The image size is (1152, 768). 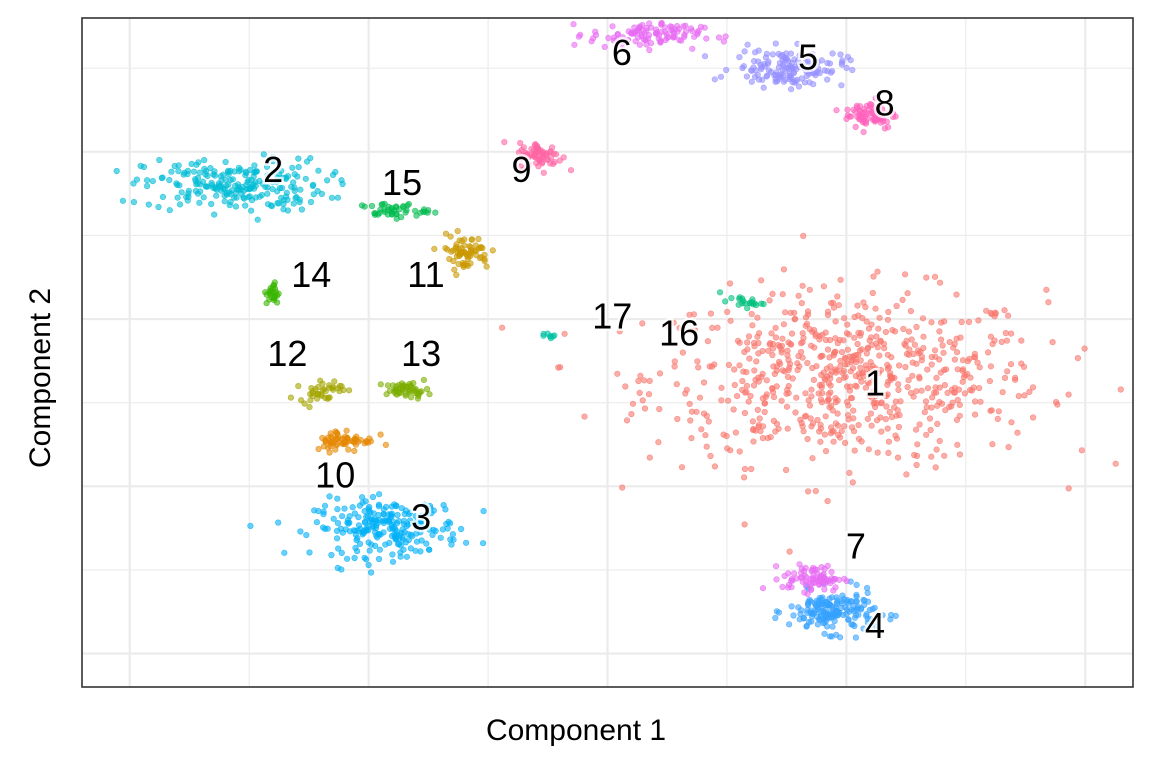 What do you see at coordinates (367, 533) in the screenshot?
I see `cluster-3-points` at bounding box center [367, 533].